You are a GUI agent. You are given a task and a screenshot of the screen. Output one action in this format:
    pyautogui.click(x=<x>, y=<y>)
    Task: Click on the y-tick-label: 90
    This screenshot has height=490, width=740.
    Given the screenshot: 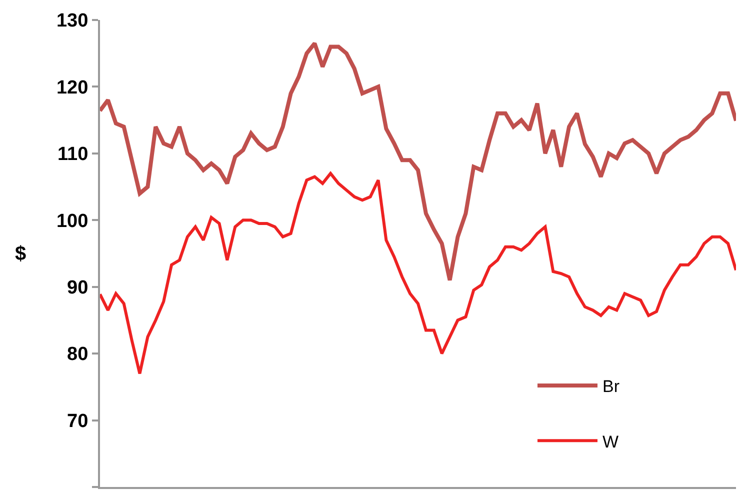 What is the action you would take?
    pyautogui.click(x=77, y=288)
    